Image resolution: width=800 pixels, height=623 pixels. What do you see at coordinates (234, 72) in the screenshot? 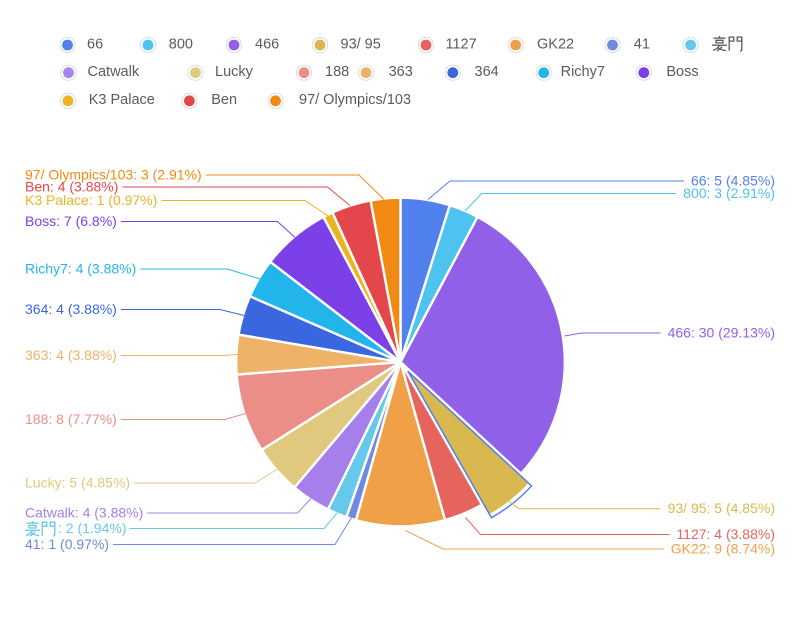
I see `svg-text: Lucky` at bounding box center [234, 72].